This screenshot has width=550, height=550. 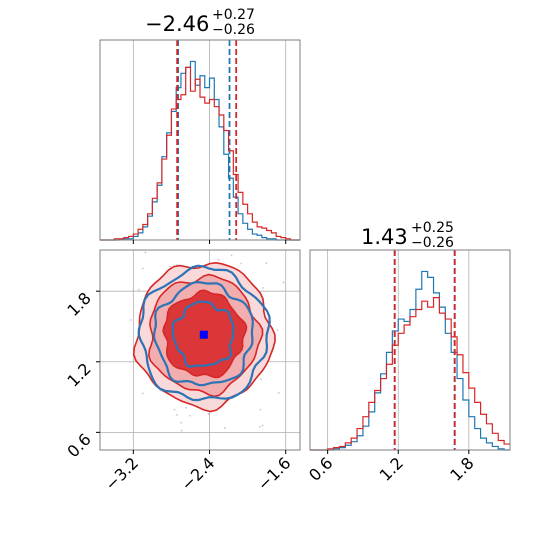 I want to click on joint-ytick-label-1: 1.2, so click(x=78, y=374).